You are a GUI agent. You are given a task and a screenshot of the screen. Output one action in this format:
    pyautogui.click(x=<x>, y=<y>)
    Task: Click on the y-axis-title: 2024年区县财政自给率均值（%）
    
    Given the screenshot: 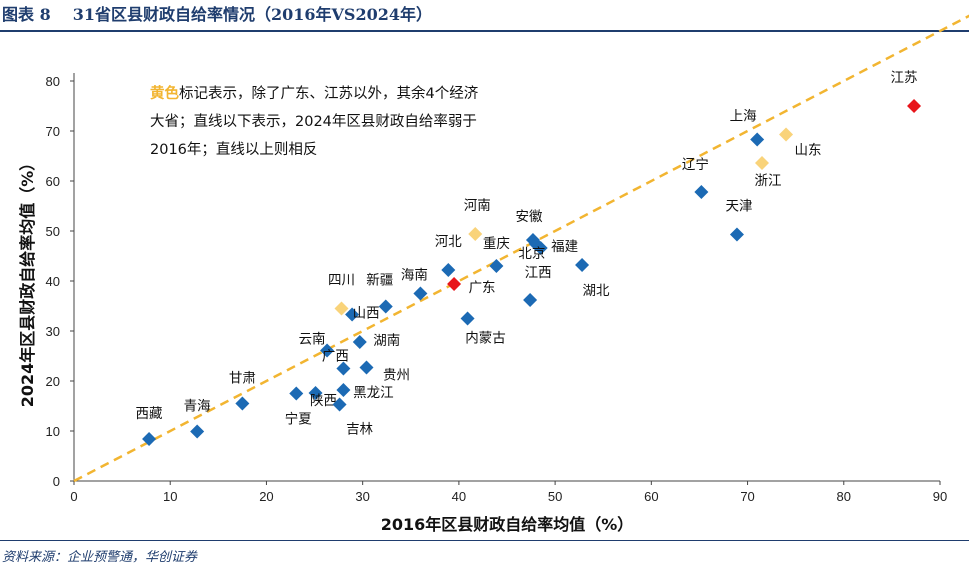 What is the action you would take?
    pyautogui.click(x=27, y=281)
    